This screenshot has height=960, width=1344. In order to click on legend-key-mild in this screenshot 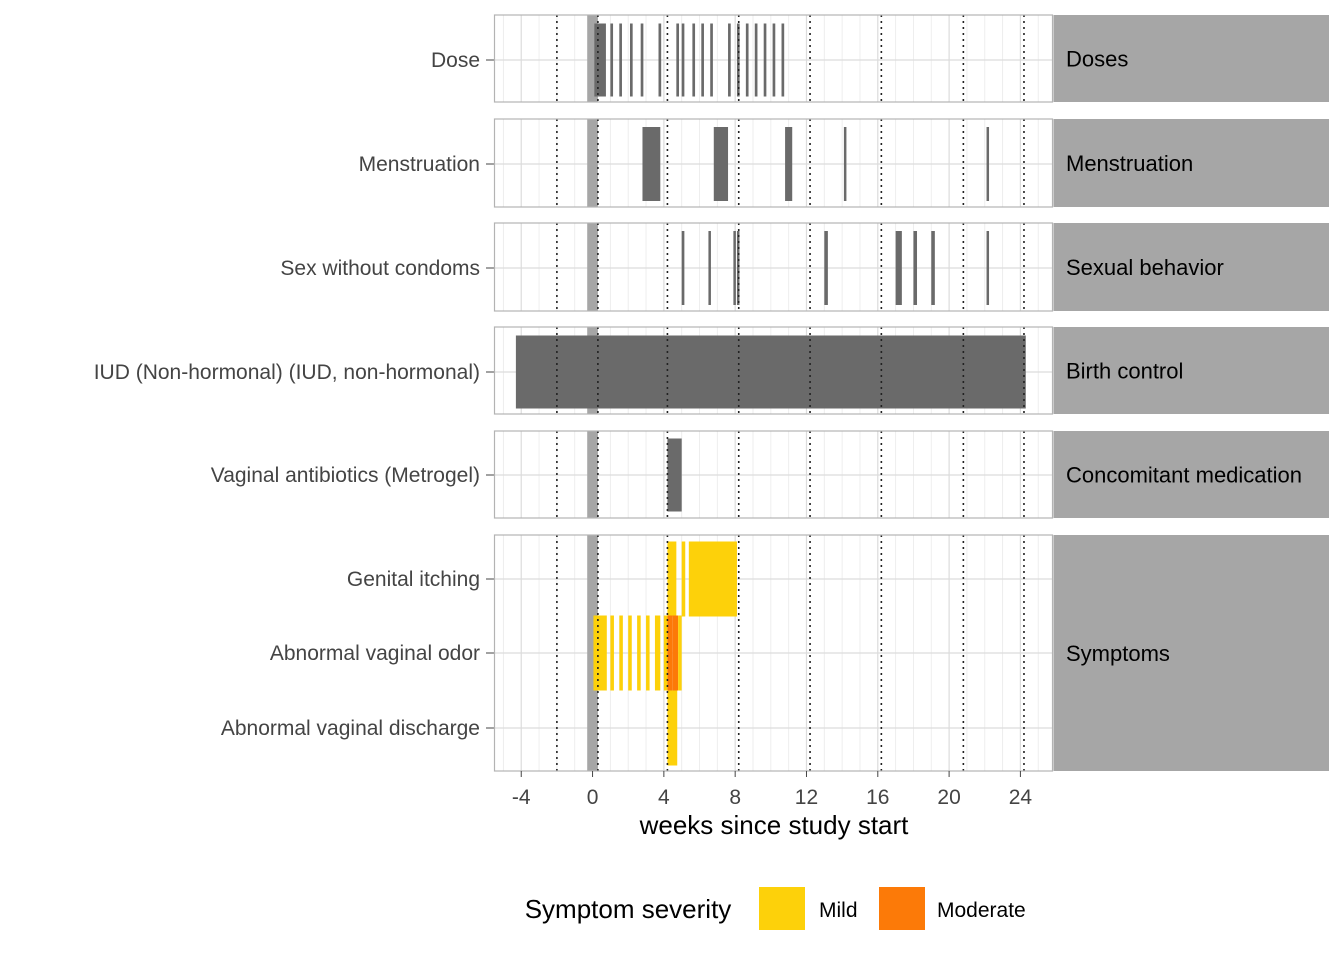, I will do `click(782, 908)`.